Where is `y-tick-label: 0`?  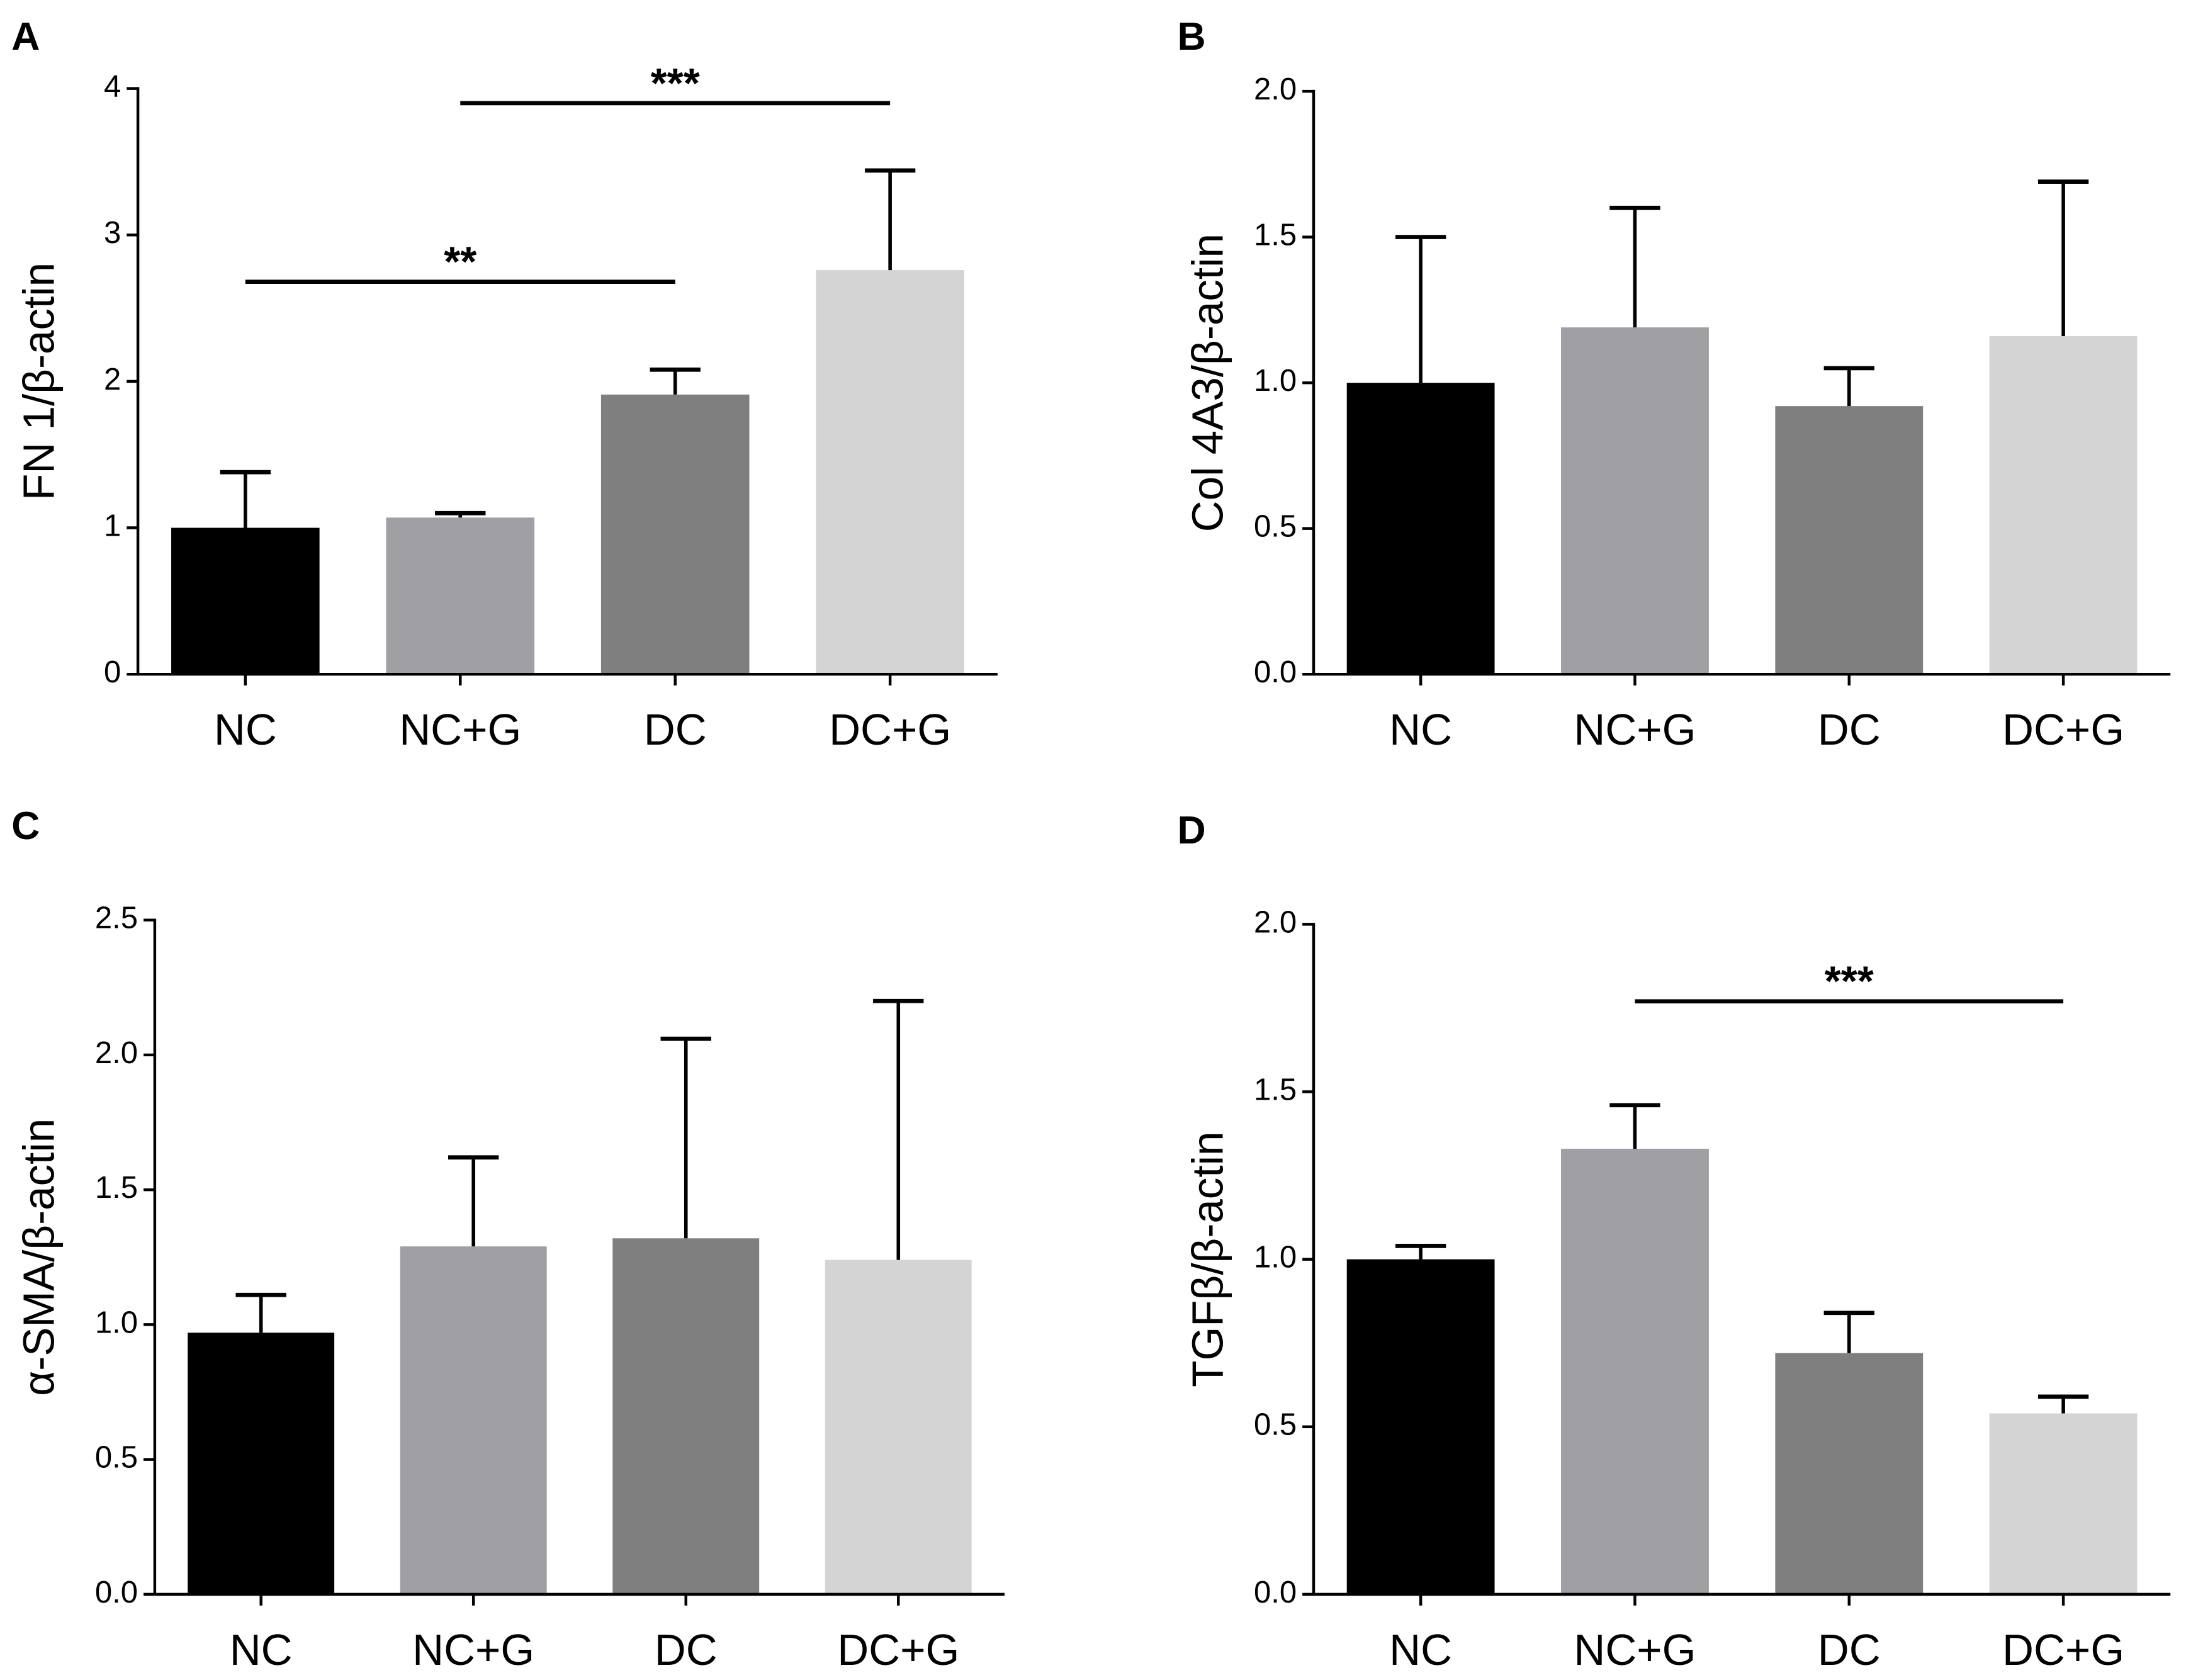
y-tick-label: 0 is located at coordinates (112, 672).